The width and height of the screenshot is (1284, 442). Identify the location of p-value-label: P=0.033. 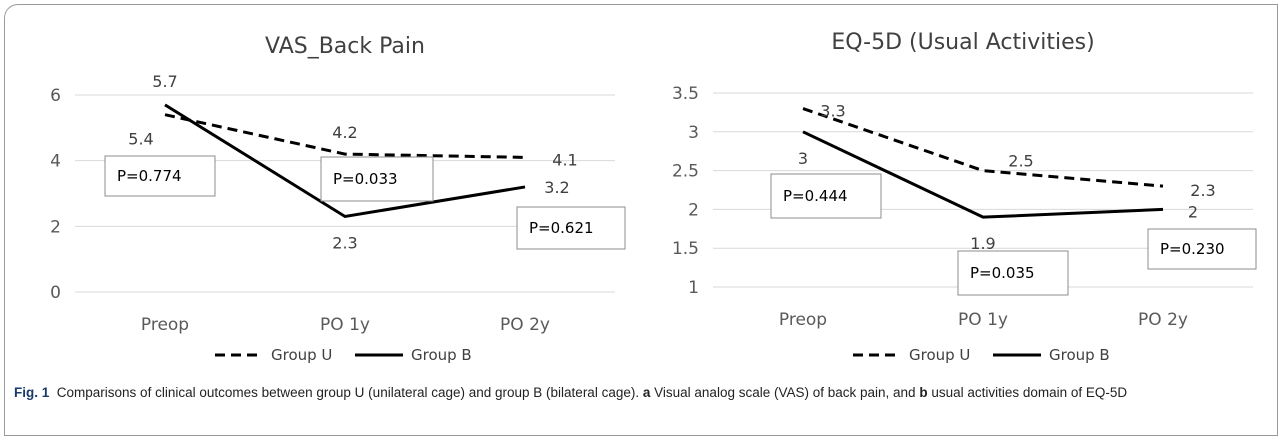
(365, 179).